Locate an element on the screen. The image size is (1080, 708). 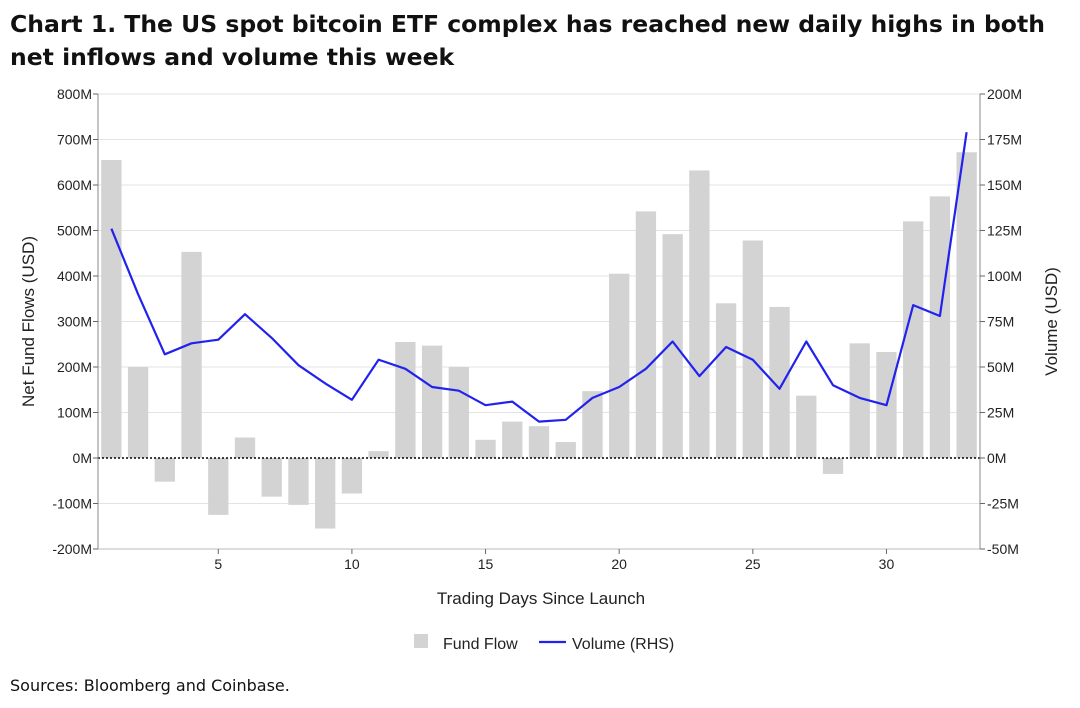
y2-tick-label: 175M is located at coordinates (1004, 140).